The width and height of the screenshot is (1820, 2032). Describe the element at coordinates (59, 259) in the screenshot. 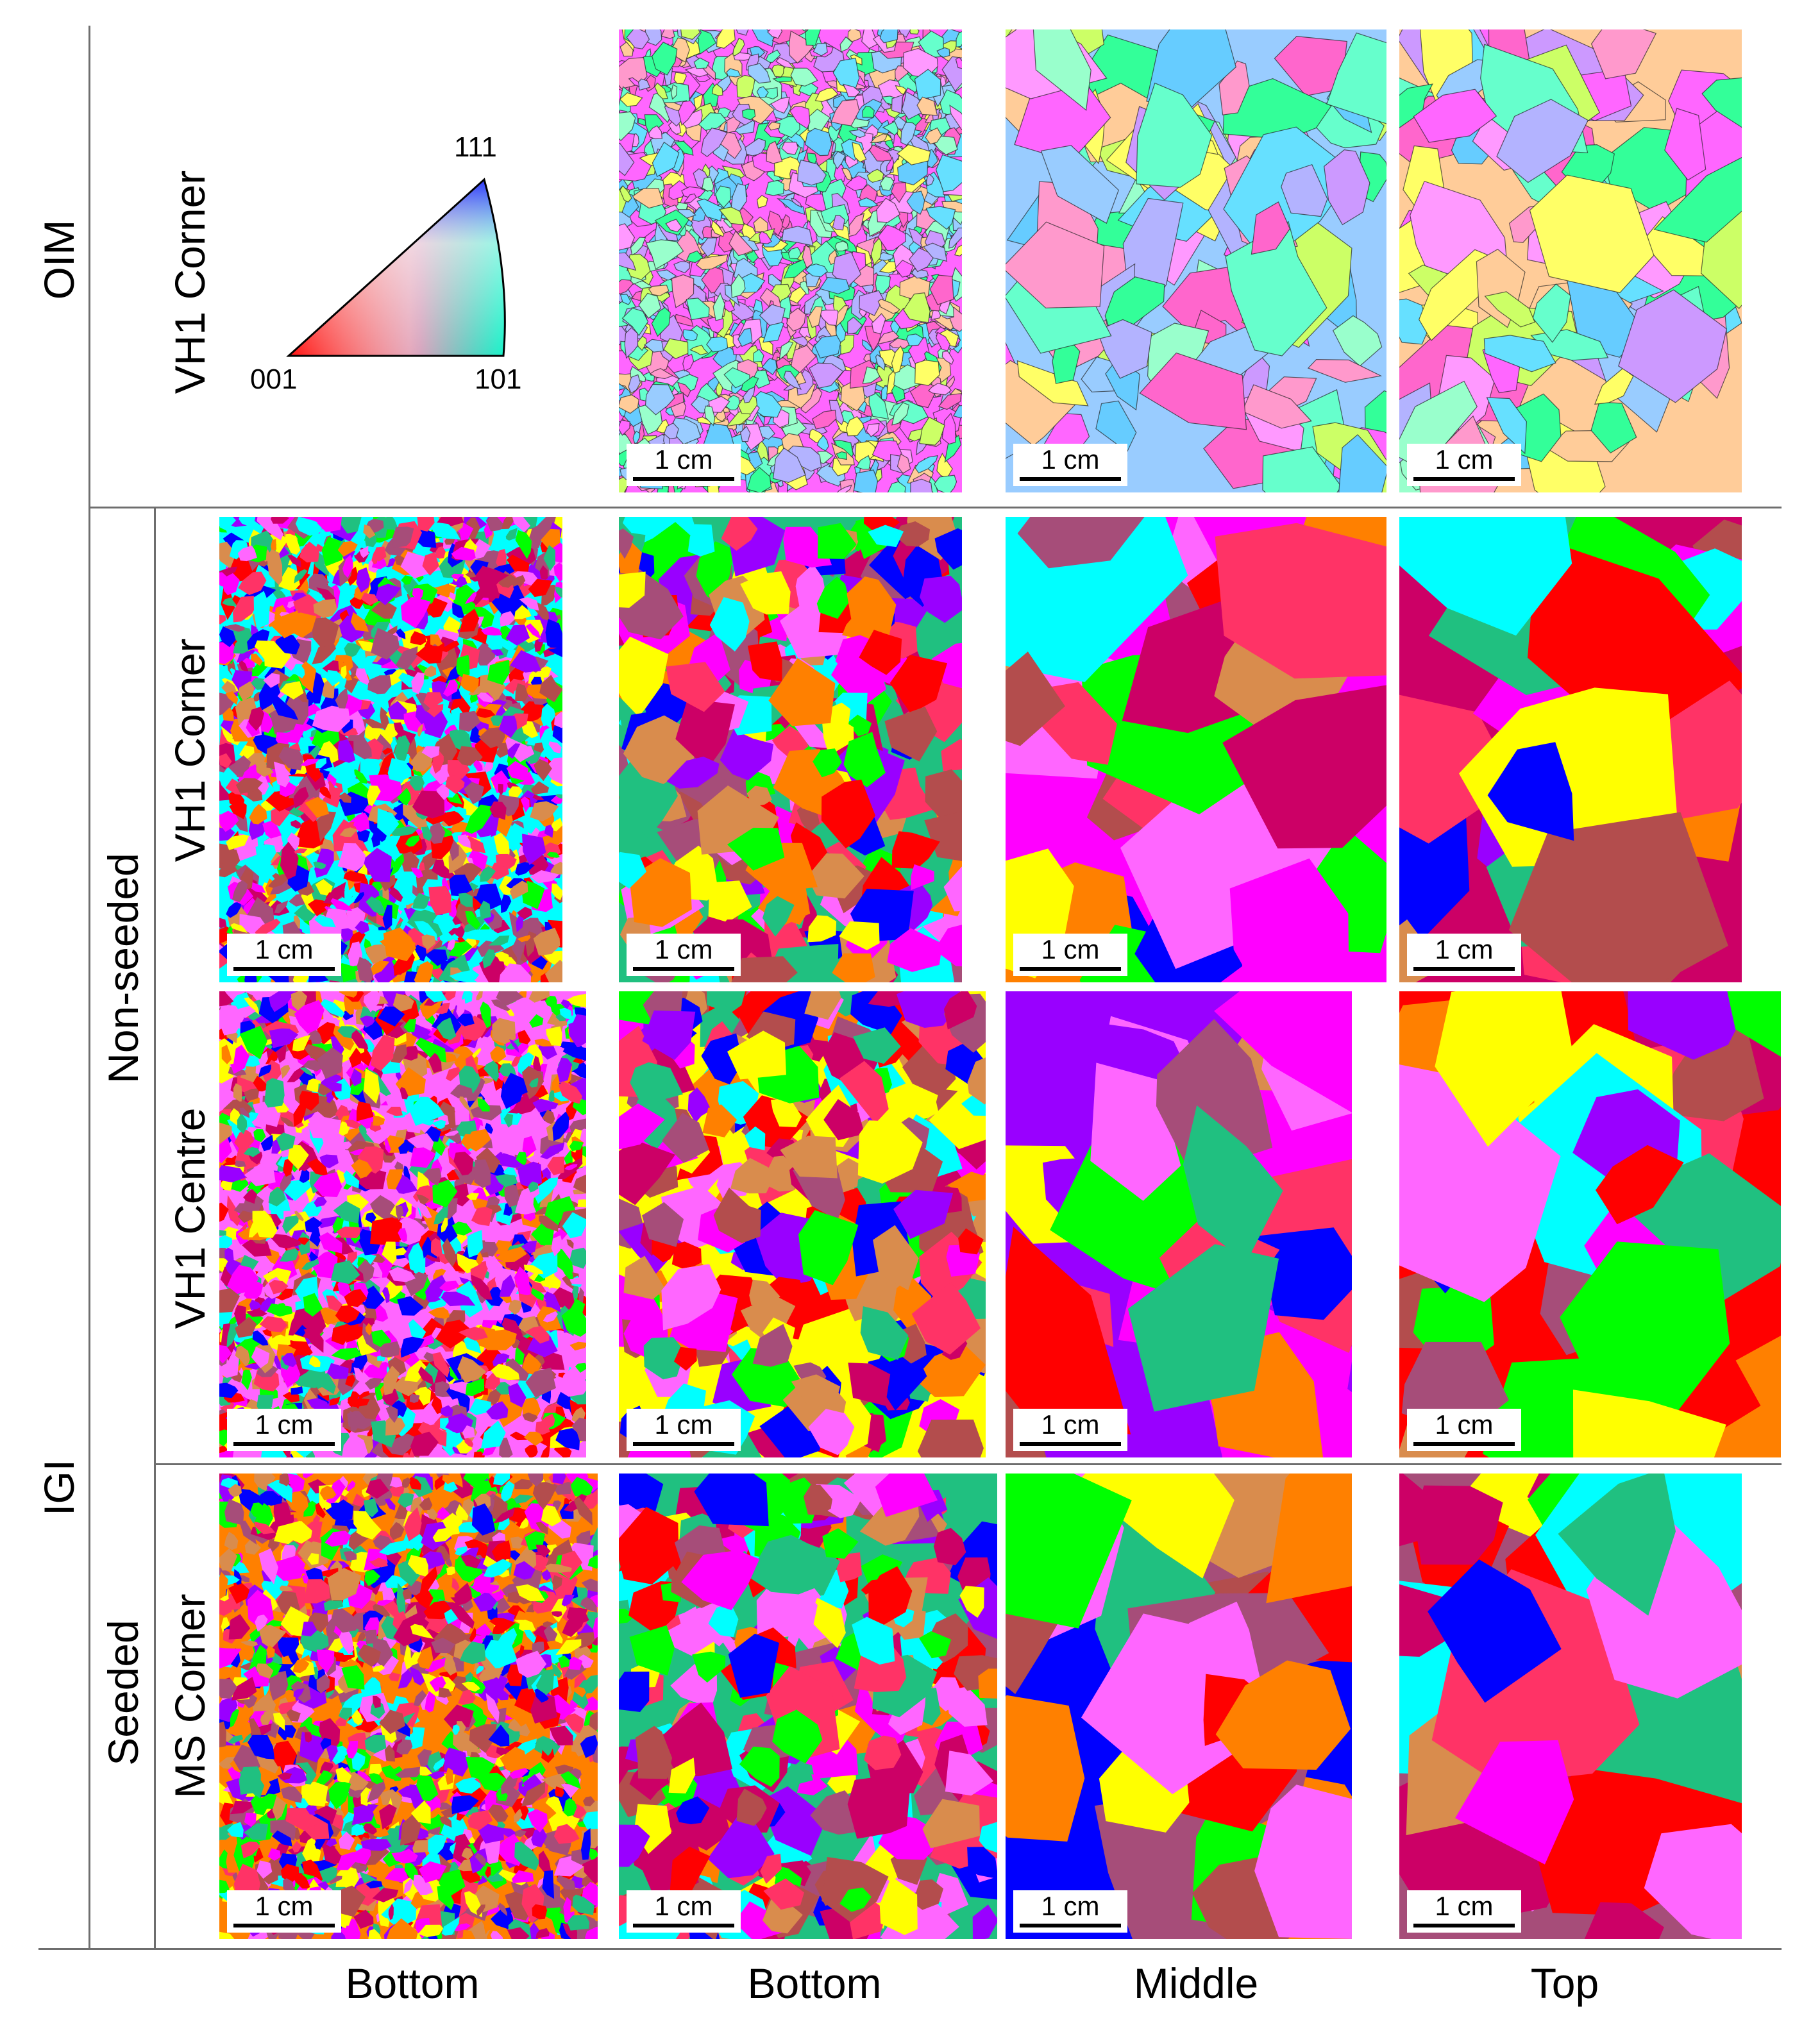

I see `row-label-oim: OIM` at that location.